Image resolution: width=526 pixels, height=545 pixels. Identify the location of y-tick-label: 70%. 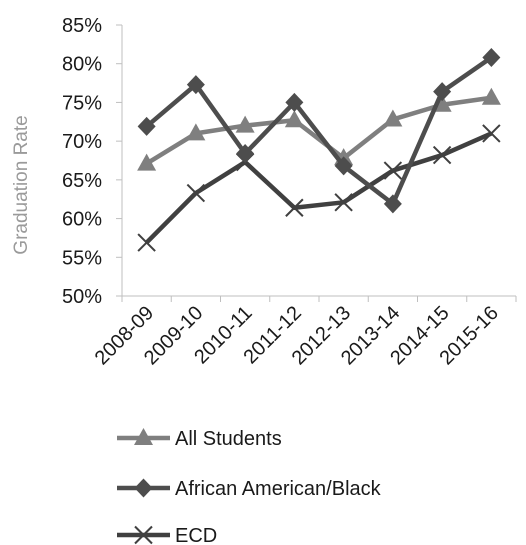
(82, 142).